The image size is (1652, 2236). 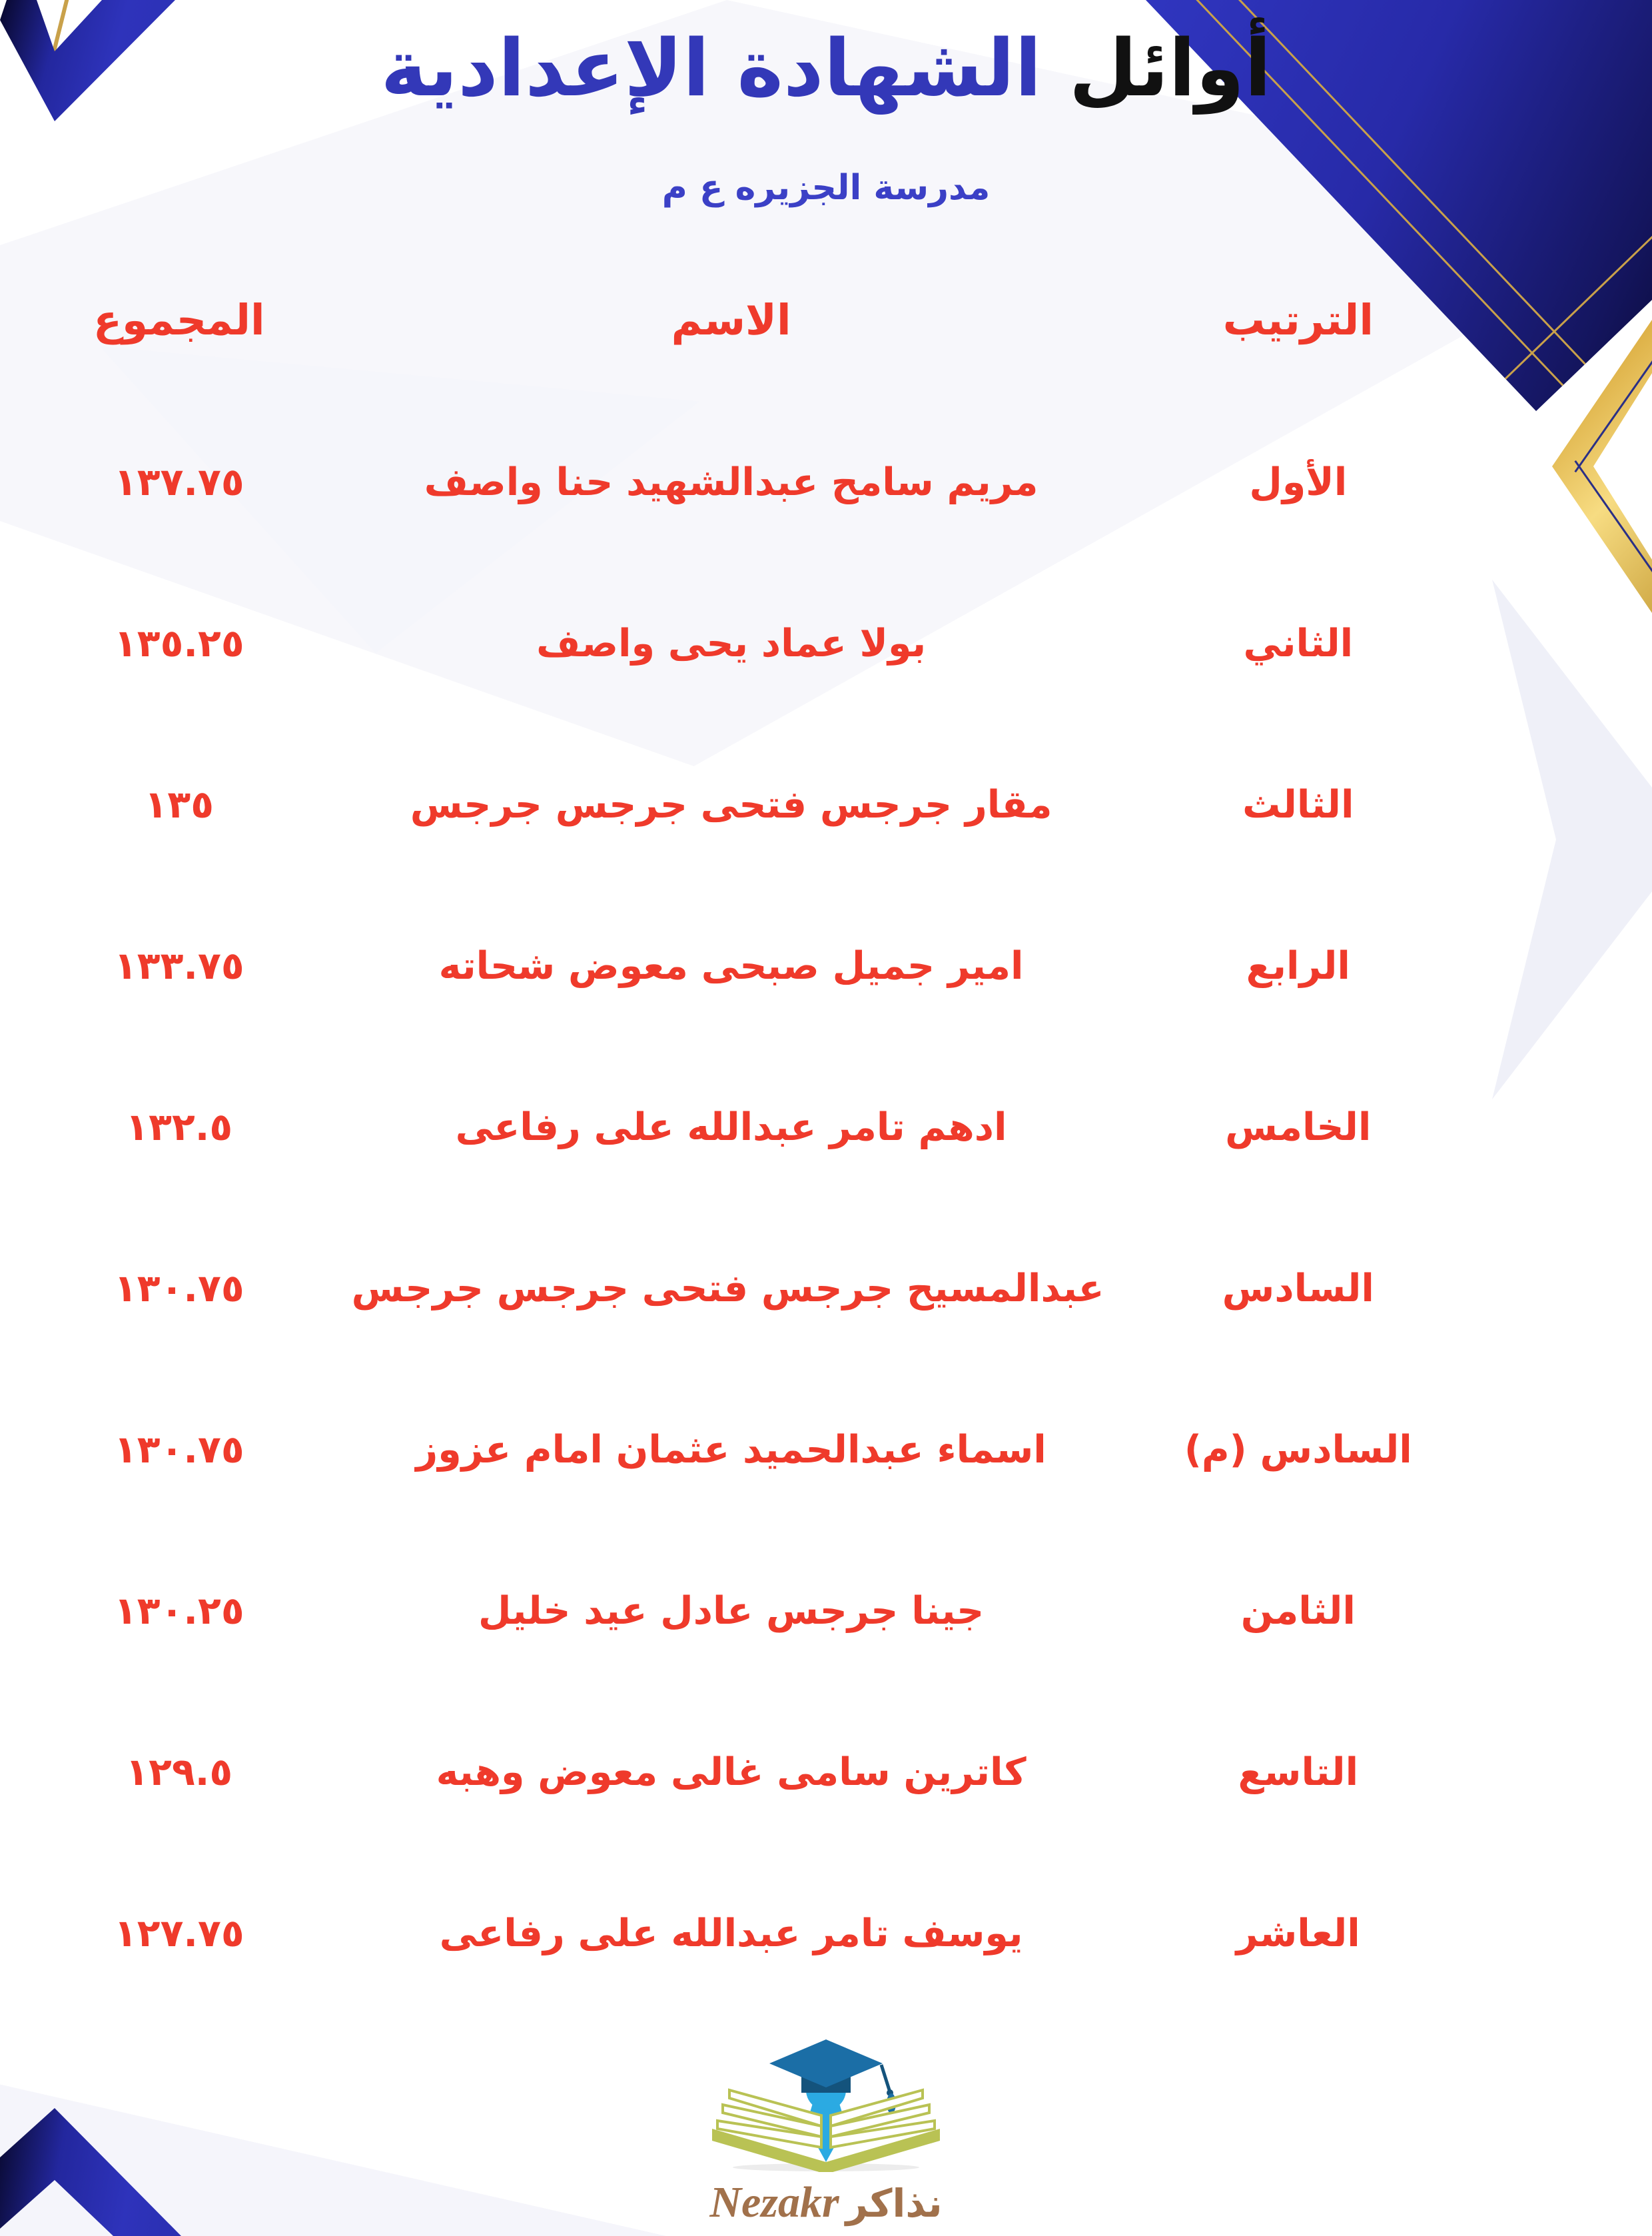 I want to click on total-cell: ١٣٧.٧٥, so click(x=179, y=482).